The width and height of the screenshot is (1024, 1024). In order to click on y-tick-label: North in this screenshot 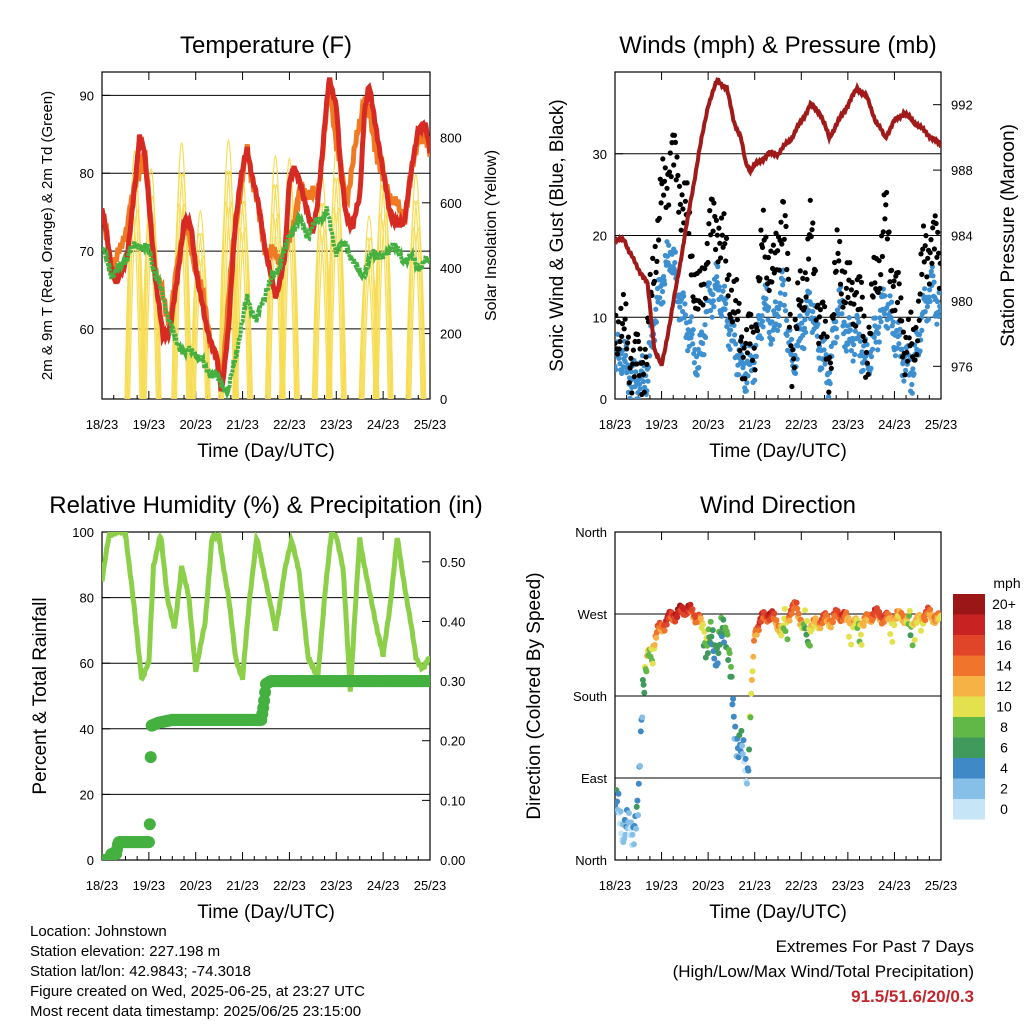, I will do `click(591, 532)`.